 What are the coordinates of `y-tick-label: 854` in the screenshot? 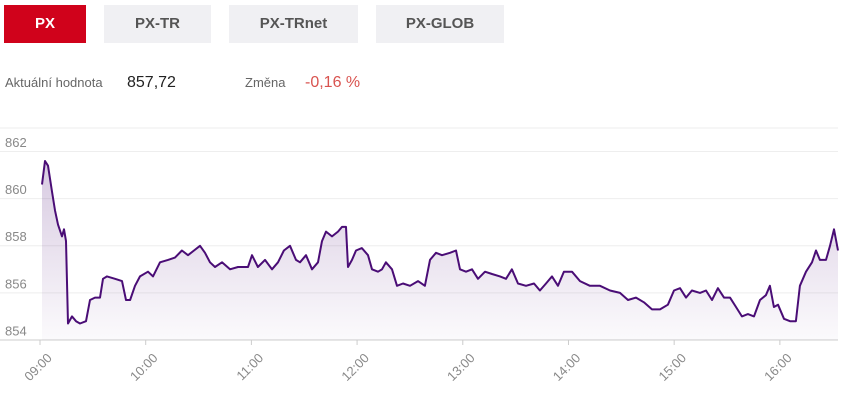 It's located at (16, 330).